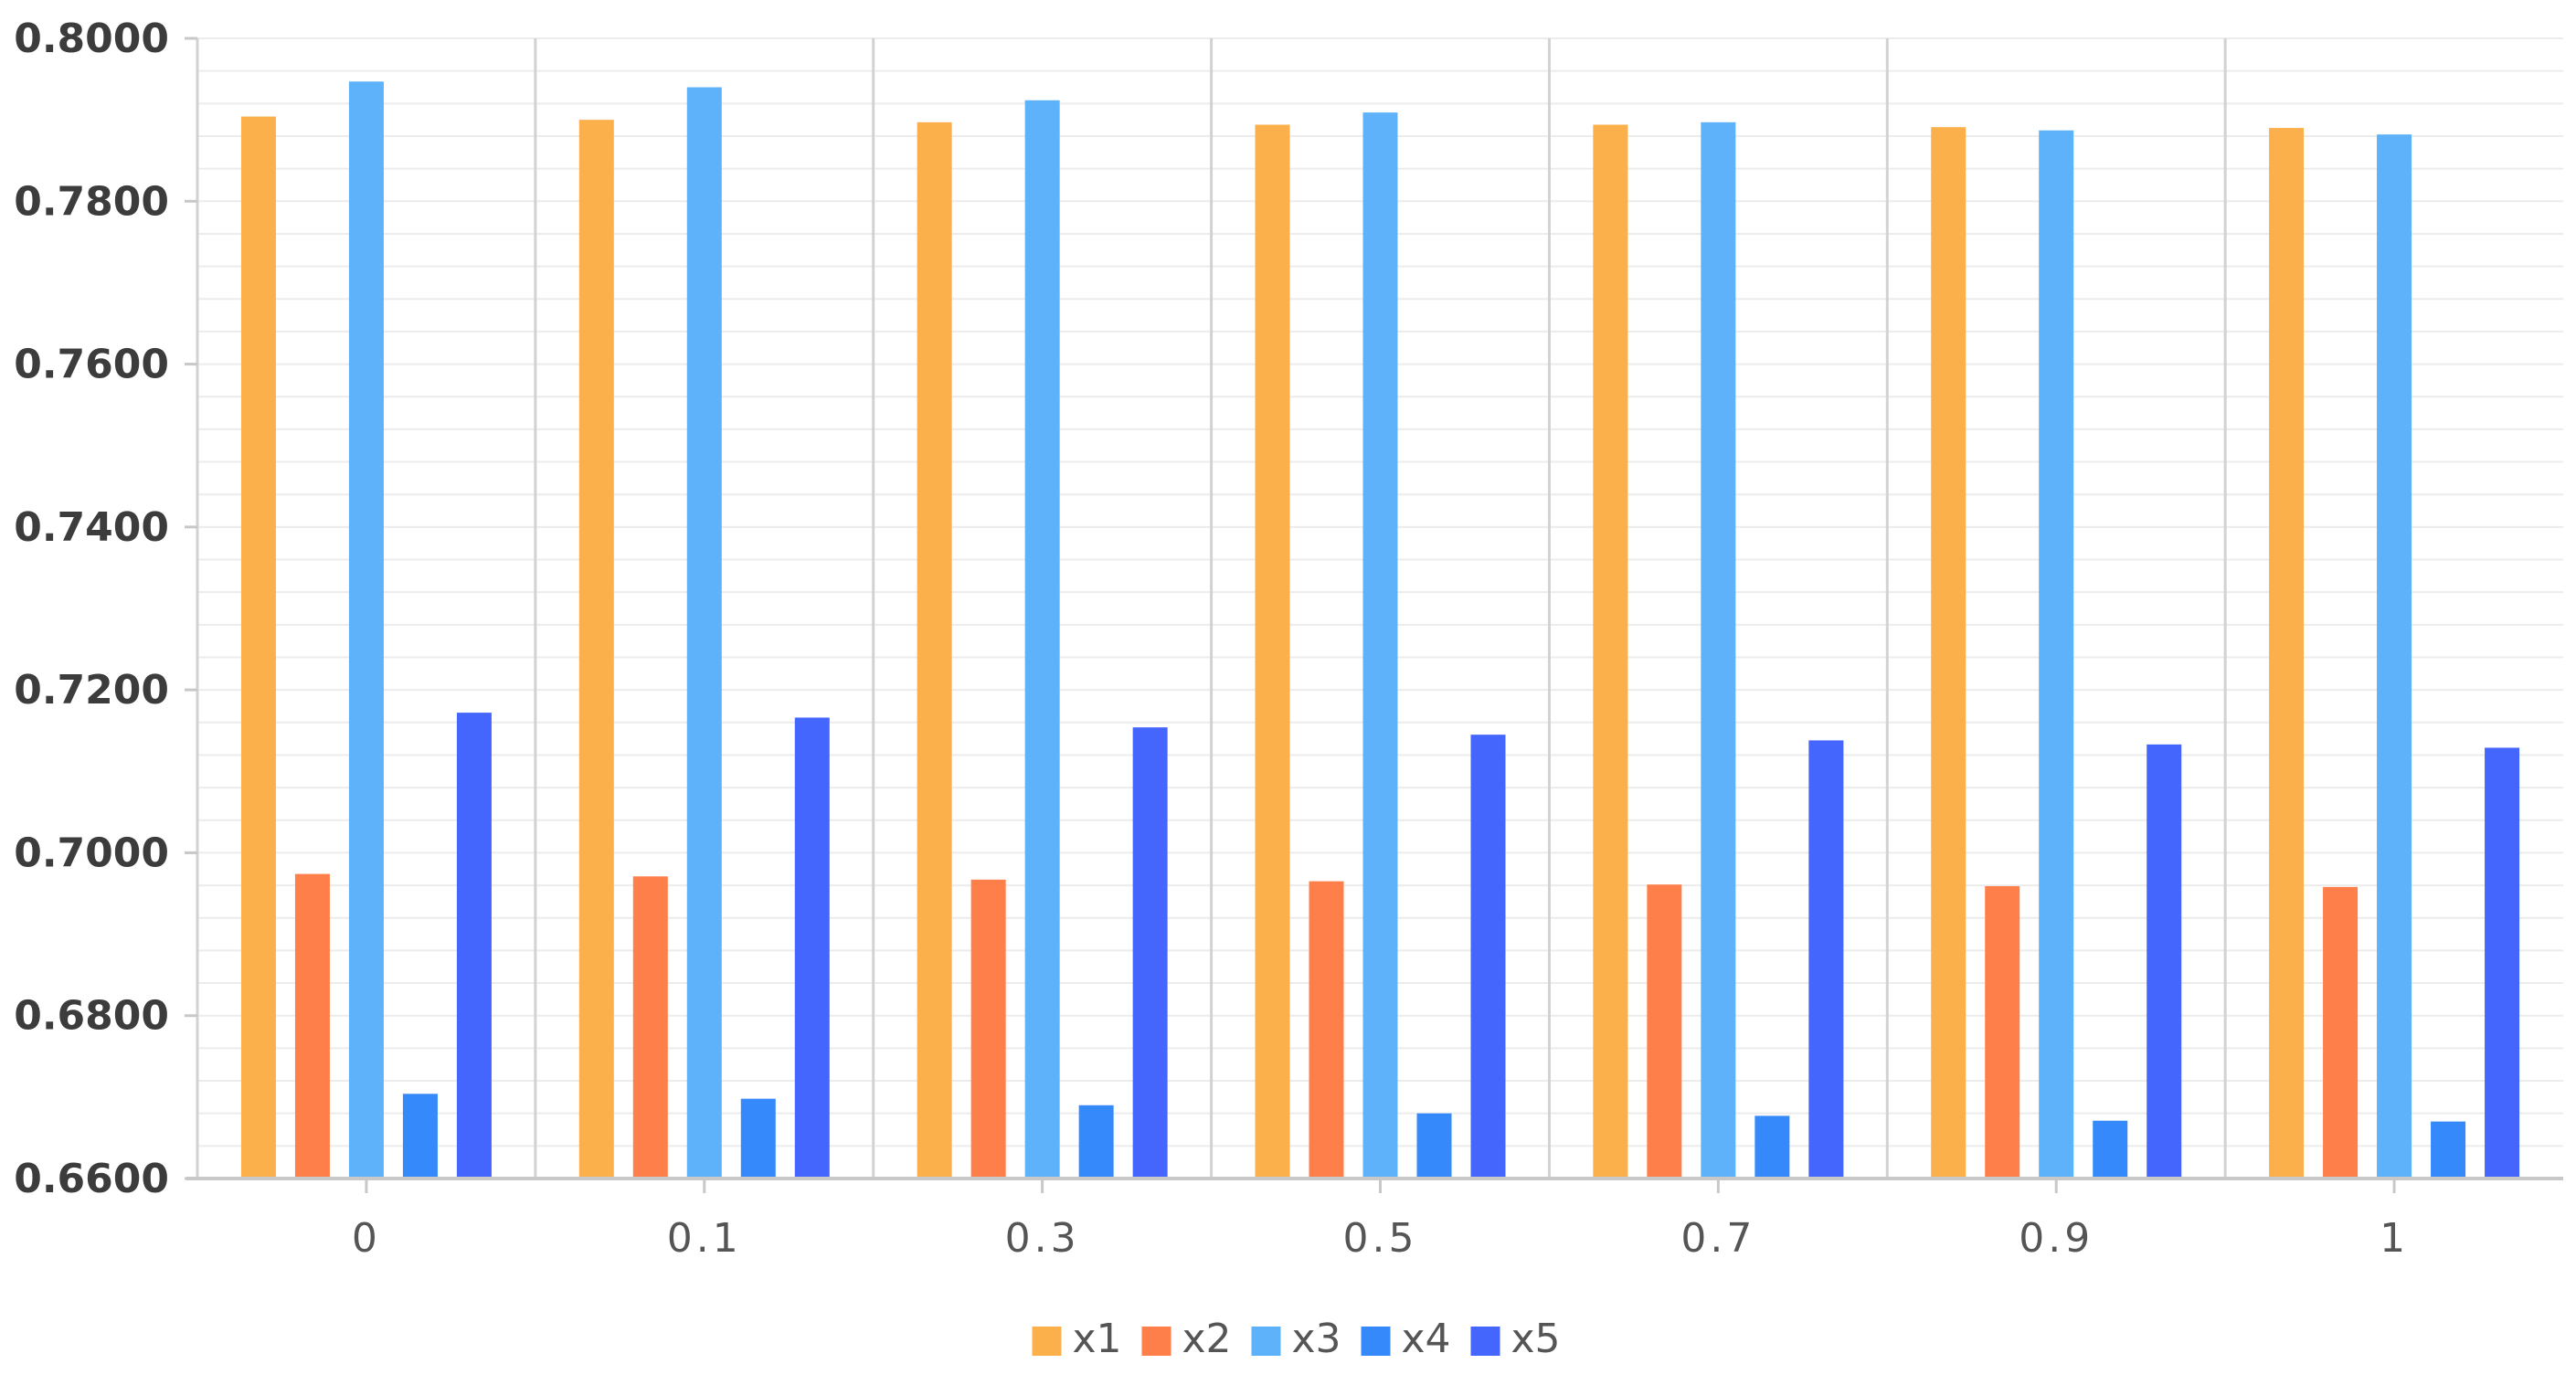  Describe the element at coordinates (91, 1179) in the screenshot. I see `y-tick-label: 0.6600` at that location.